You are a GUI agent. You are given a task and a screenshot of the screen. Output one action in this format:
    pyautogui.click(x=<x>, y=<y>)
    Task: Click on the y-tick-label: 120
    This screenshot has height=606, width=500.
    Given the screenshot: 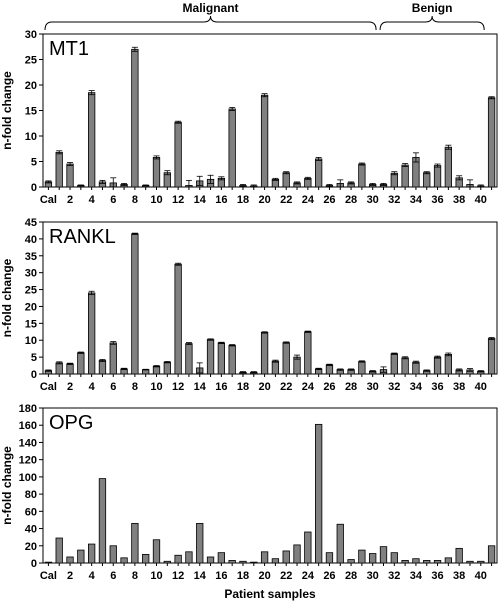 What is the action you would take?
    pyautogui.click(x=28, y=461)
    